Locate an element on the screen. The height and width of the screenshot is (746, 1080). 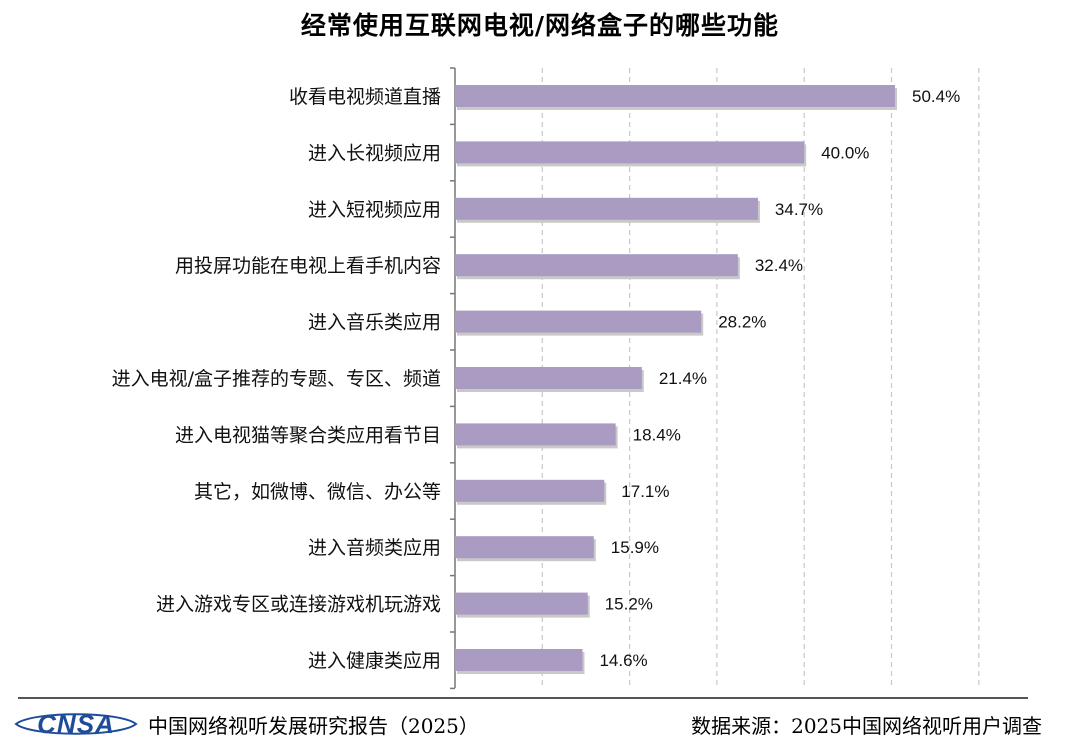
data-source: 数据来源：2025中国网络视听用户调查 is located at coordinates (866, 726).